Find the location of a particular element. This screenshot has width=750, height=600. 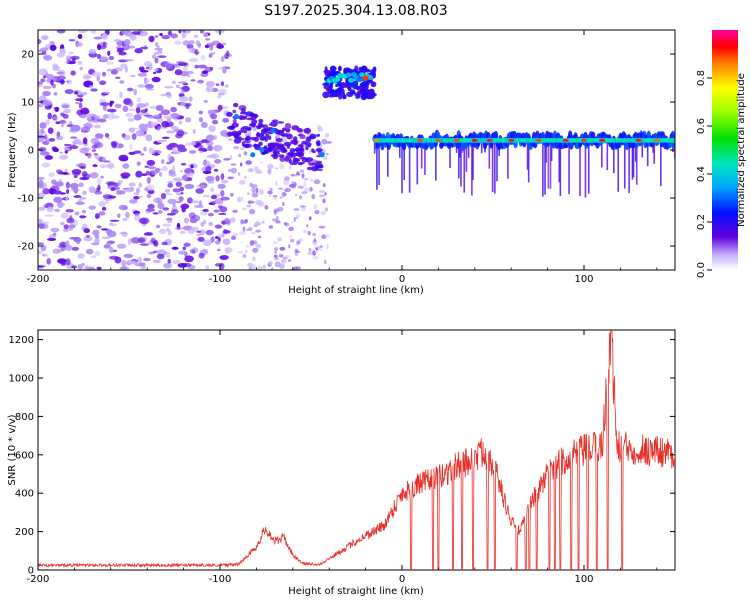

colorbar-label: Normalized spectral amplitude is located at coordinates (741, 150).